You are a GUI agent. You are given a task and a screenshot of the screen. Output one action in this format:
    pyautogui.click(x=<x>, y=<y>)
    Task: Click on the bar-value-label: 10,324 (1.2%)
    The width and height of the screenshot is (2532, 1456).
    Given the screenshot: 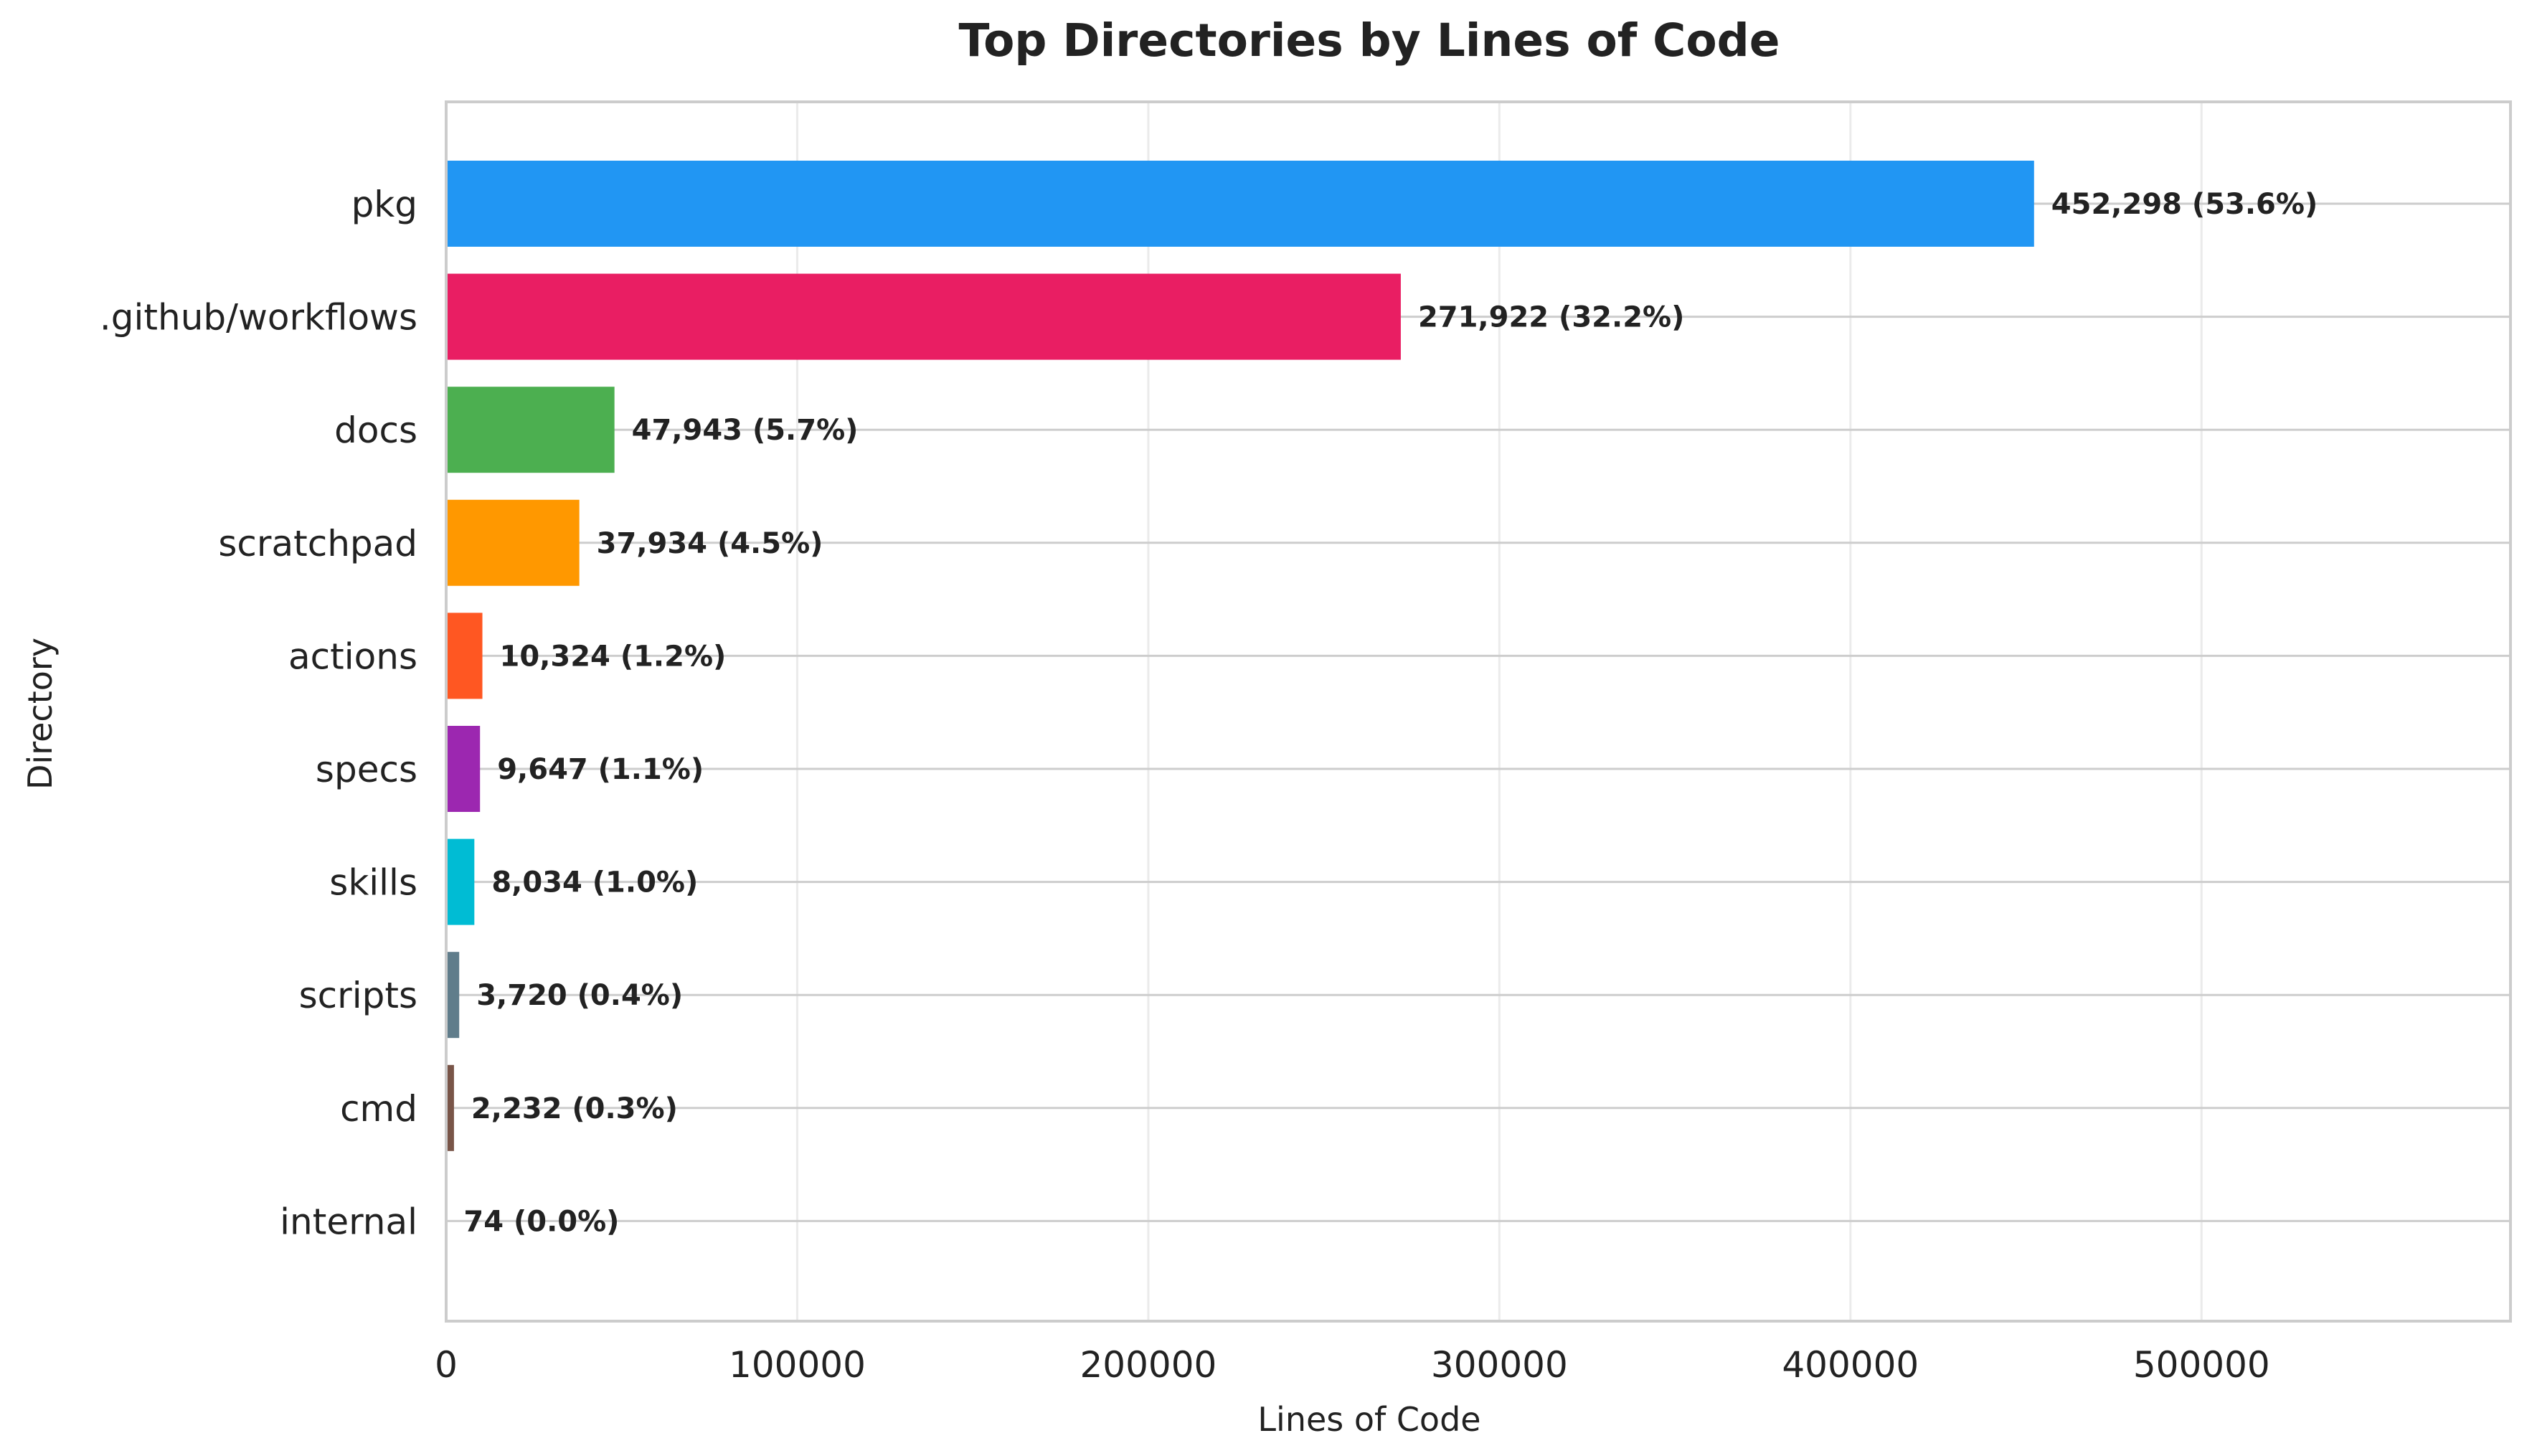 What is the action you would take?
    pyautogui.click(x=613, y=656)
    